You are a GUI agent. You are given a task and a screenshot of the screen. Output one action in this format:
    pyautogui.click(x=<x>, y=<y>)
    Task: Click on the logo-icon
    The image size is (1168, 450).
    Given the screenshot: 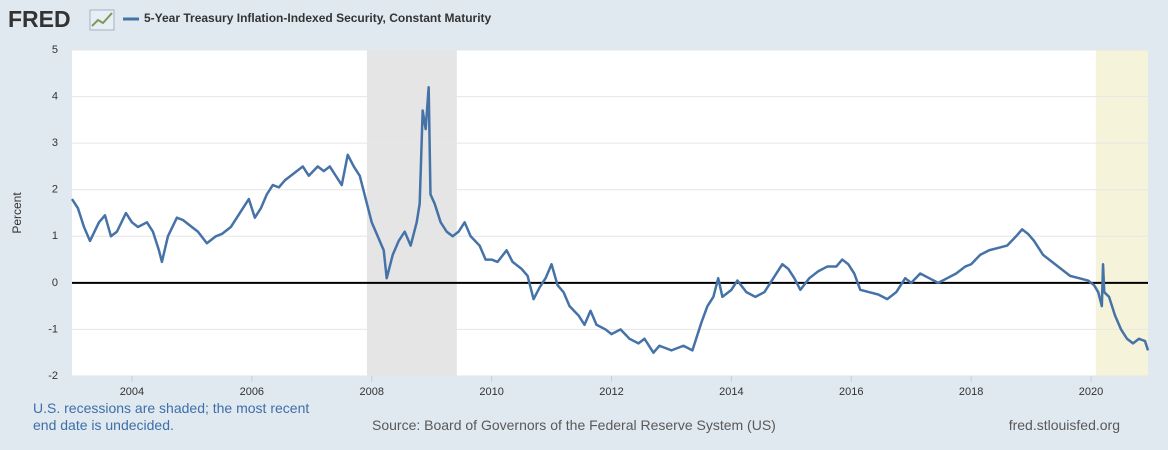 What is the action you would take?
    pyautogui.click(x=102, y=20)
    